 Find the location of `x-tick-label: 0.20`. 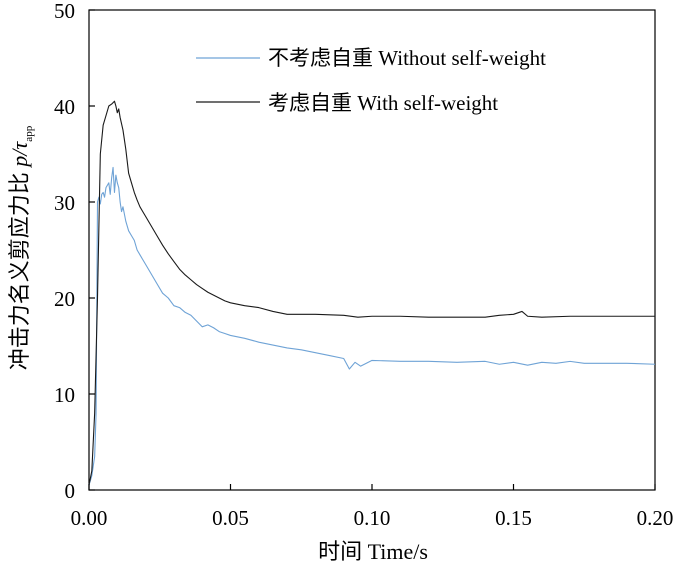

x-tick-label: 0.20 is located at coordinates (655, 518).